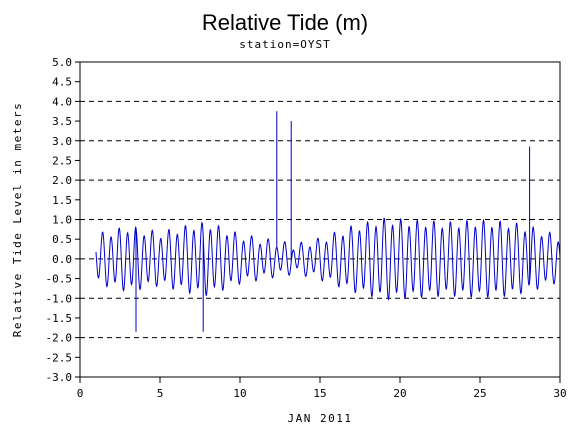  I want to click on y-tick-label: -0.5, so click(59, 279).